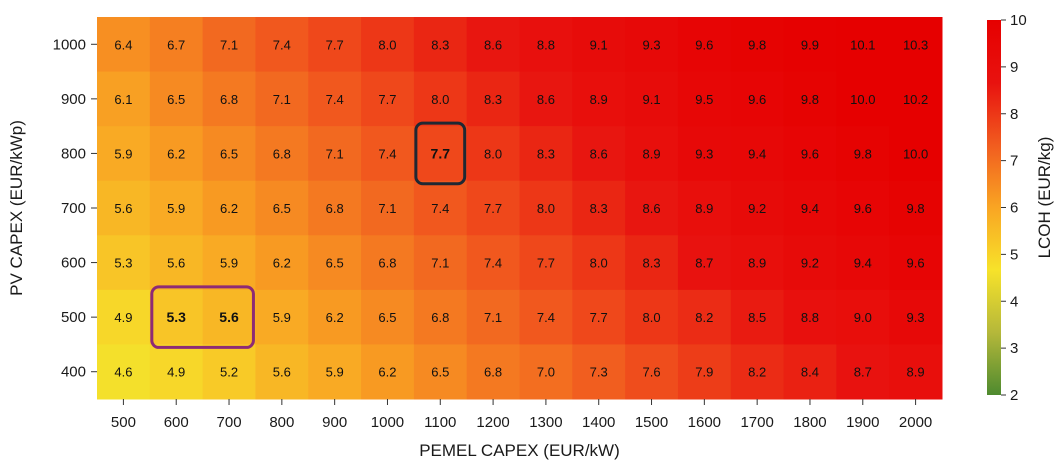  I want to click on cell-value-label: 9.6, so click(704, 44).